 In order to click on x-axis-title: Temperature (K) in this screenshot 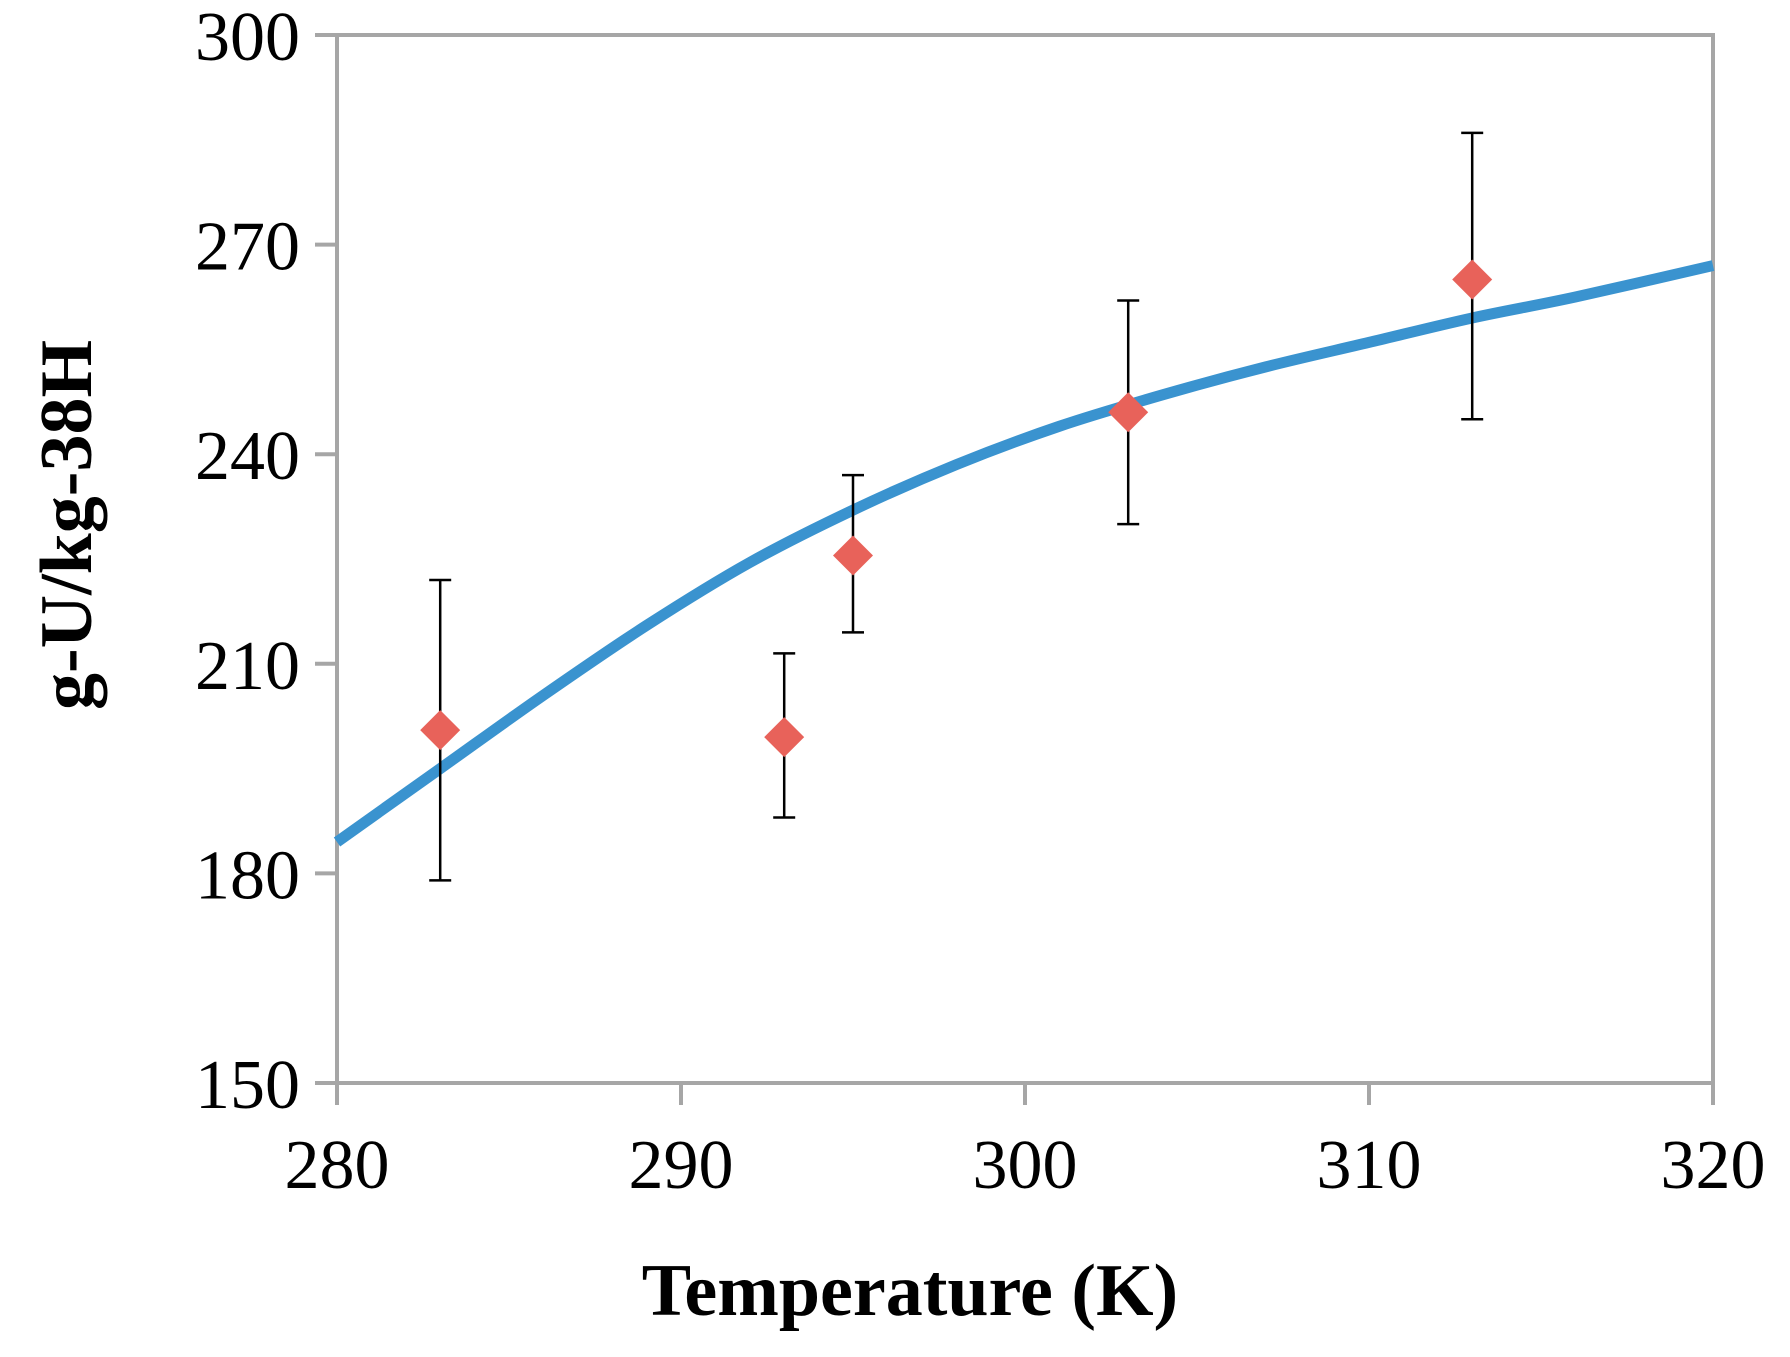, I will do `click(910, 1291)`.